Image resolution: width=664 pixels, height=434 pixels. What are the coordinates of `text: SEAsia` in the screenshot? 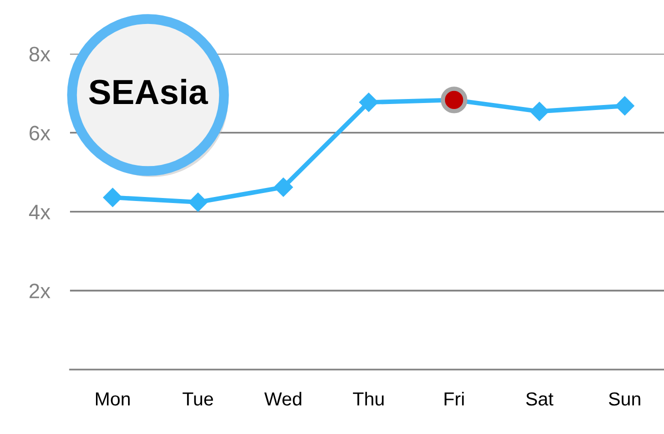 It's located at (148, 91).